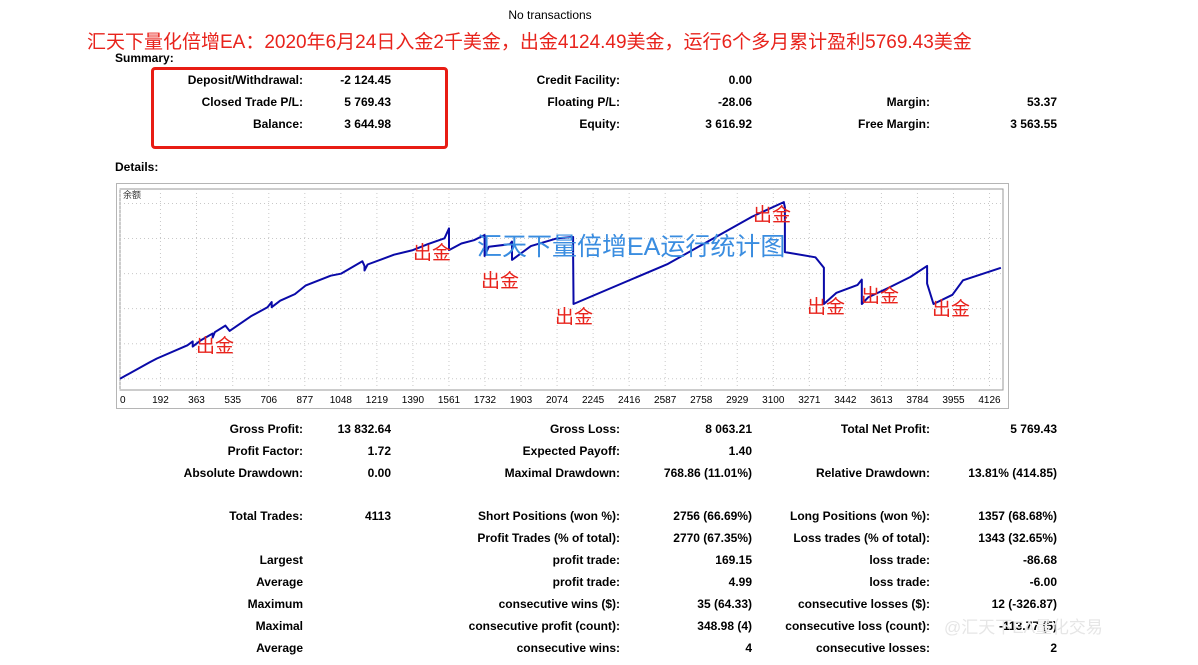  What do you see at coordinates (860, 516) in the screenshot?
I see `long-positions-label: Long Positions (won %):` at bounding box center [860, 516].